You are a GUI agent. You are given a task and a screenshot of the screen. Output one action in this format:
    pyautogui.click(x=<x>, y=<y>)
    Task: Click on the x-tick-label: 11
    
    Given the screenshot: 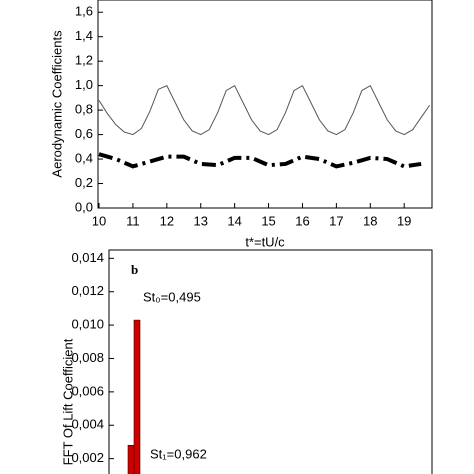 What is the action you would take?
    pyautogui.click(x=133, y=220)
    